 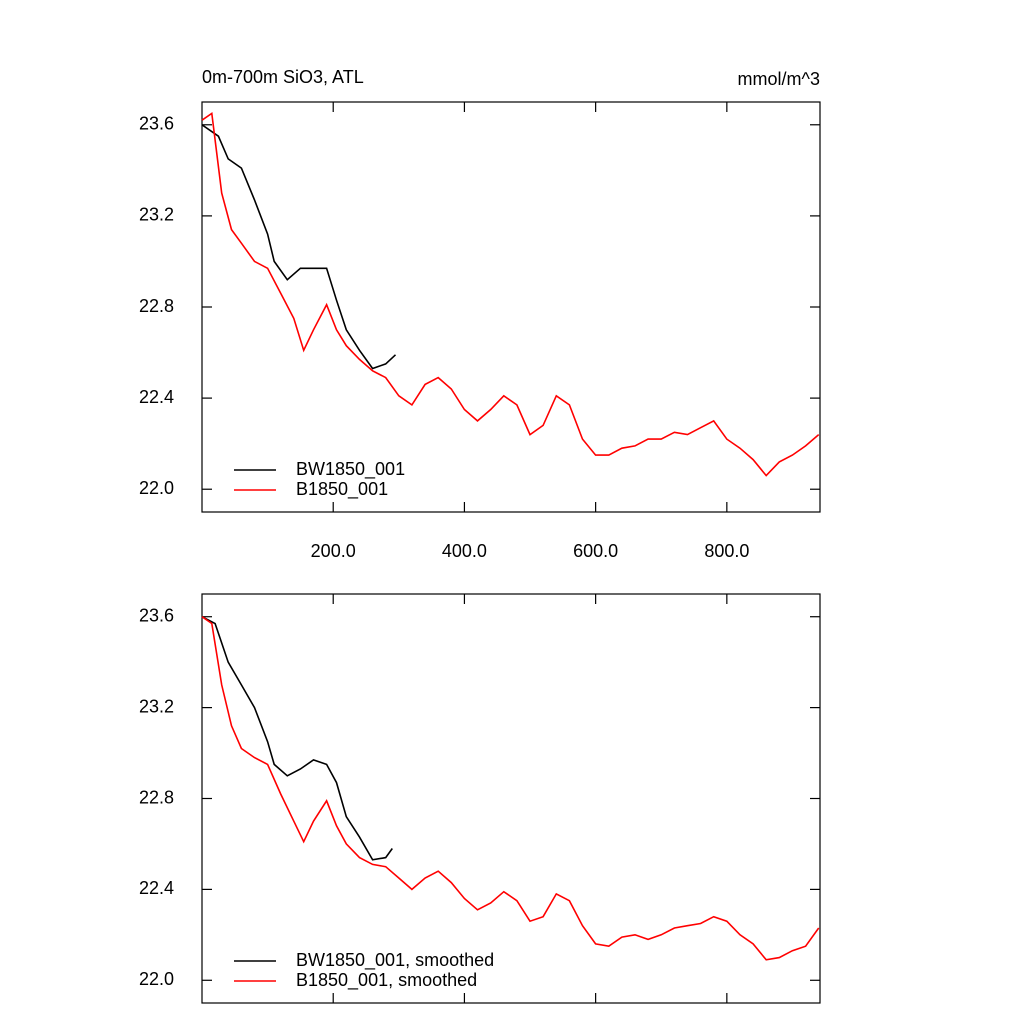 What do you see at coordinates (395, 960) in the screenshot?
I see `legend-label: BW1850_001, smoothed` at bounding box center [395, 960].